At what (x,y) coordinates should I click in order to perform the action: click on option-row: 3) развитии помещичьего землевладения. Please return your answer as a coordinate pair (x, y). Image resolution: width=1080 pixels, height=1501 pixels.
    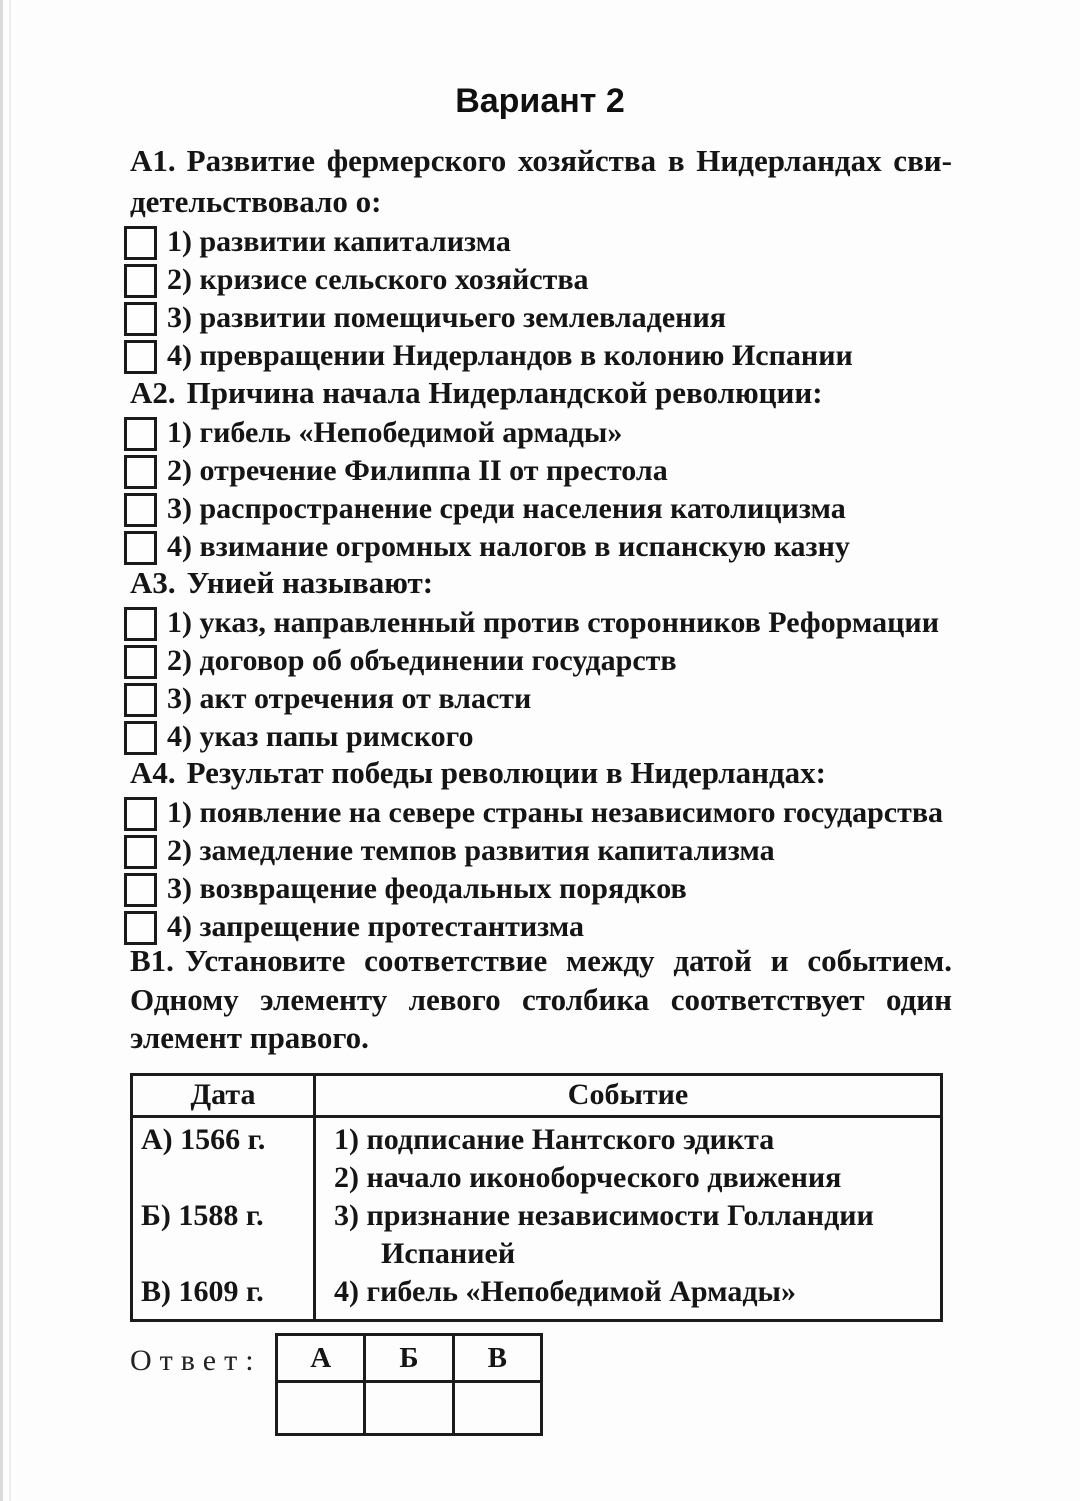
    Looking at the image, I should click on (538, 318).